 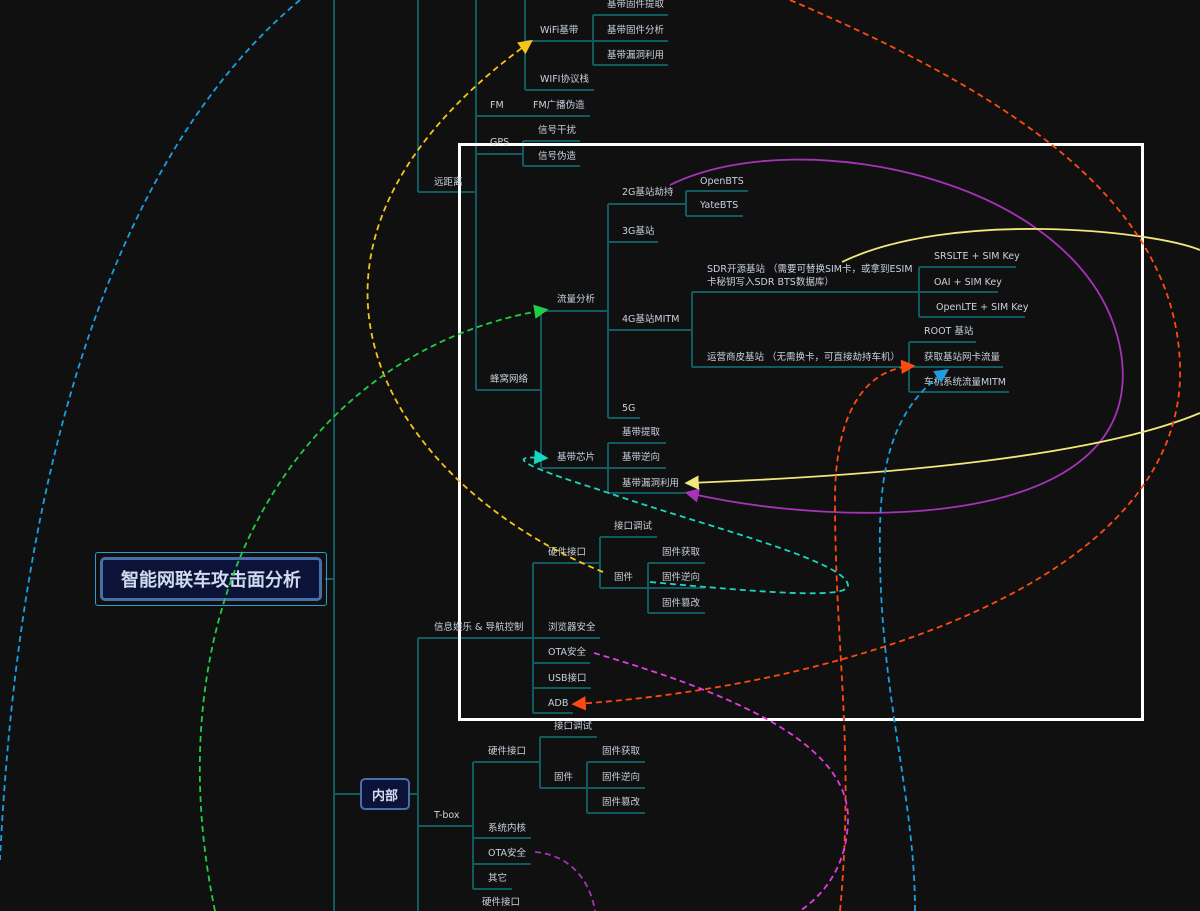 I want to click on node-tbox-other: OTA安全, so click(x=507, y=853).